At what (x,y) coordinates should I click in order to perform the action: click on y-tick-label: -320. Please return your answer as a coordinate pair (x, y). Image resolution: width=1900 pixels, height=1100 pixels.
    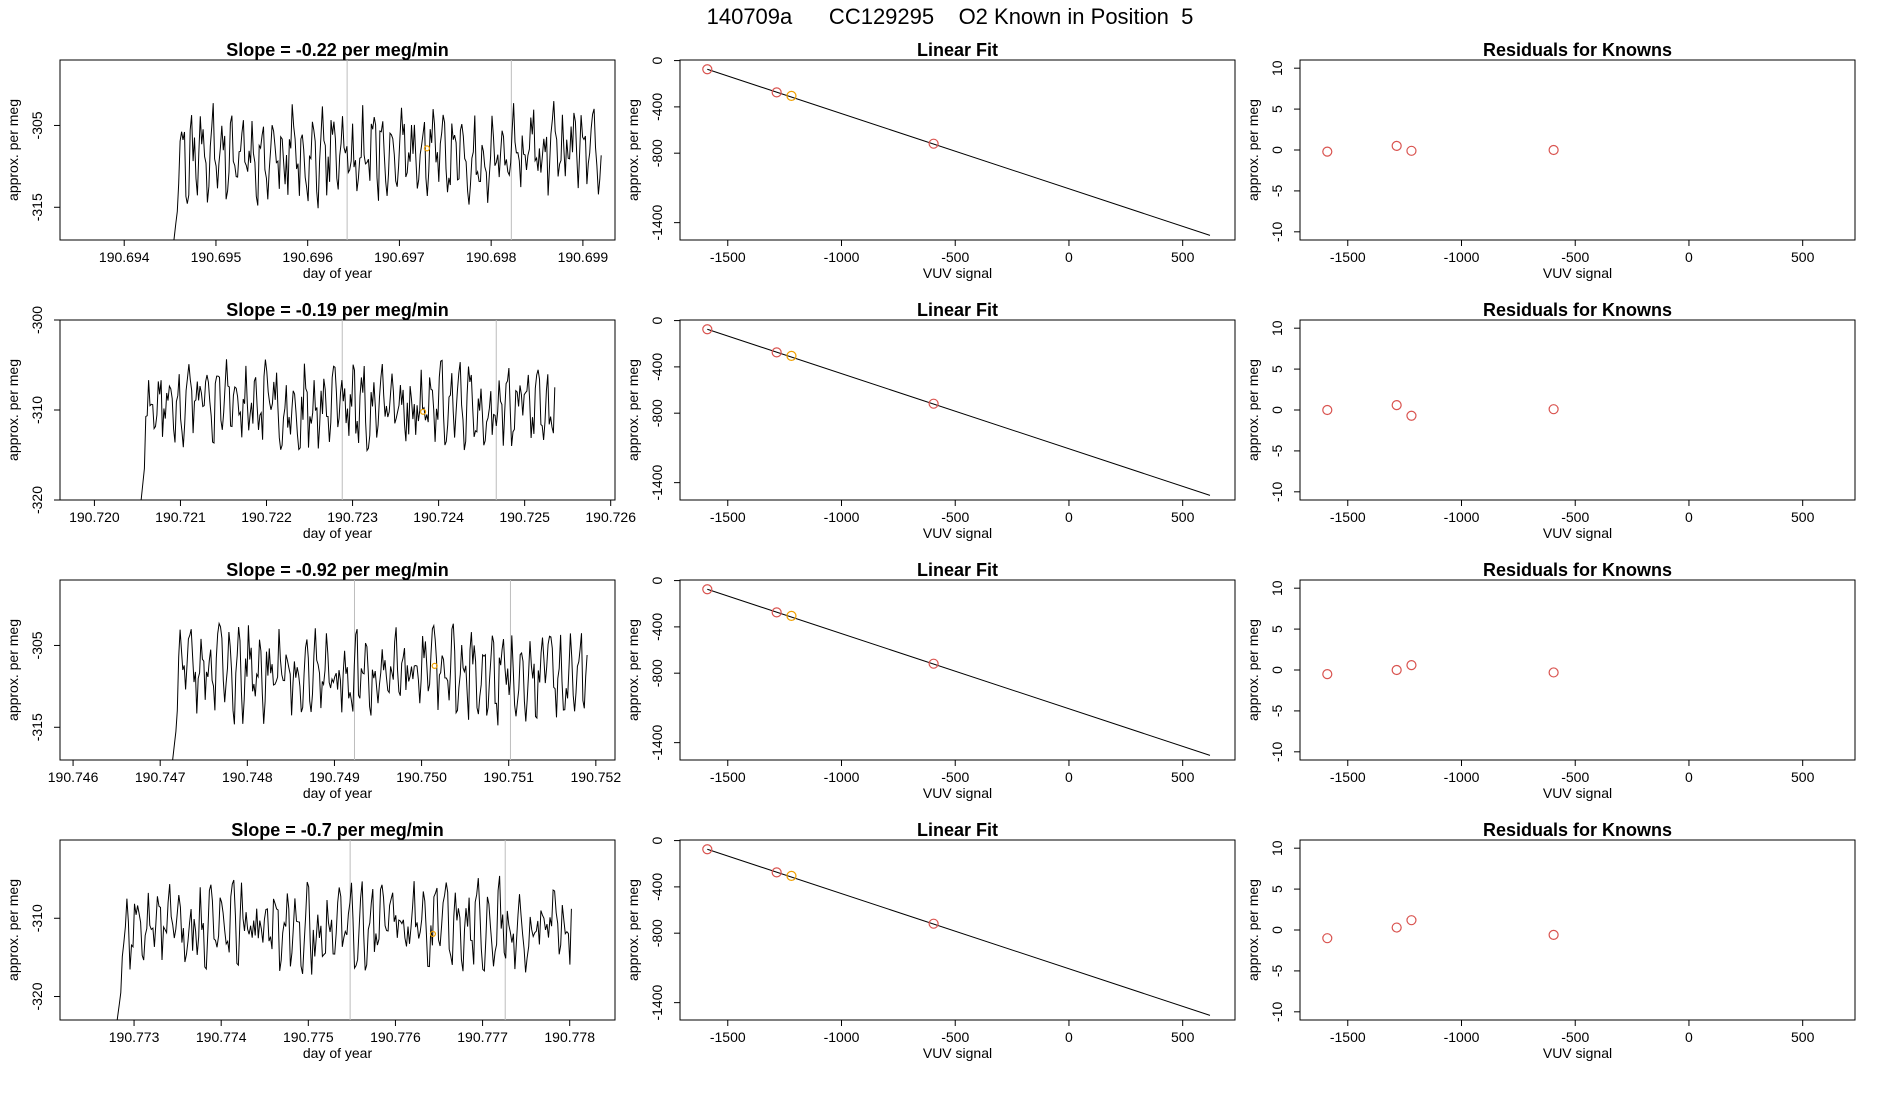
    Looking at the image, I should click on (37, 996).